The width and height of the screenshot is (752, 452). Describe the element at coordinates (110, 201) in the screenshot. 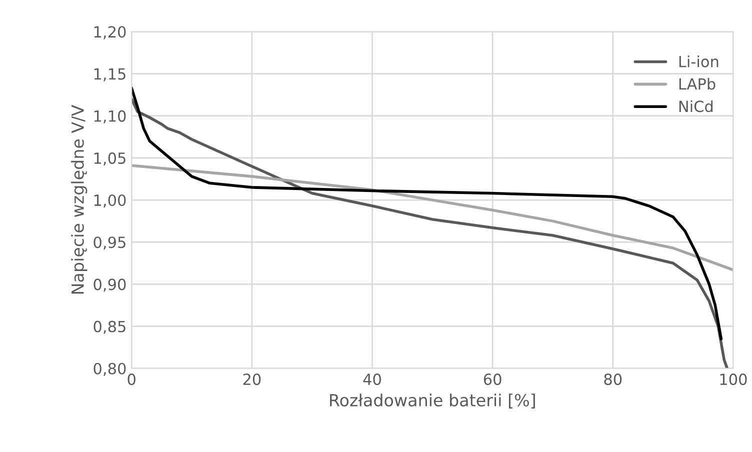

I see `y-tick-label: 1,00` at that location.